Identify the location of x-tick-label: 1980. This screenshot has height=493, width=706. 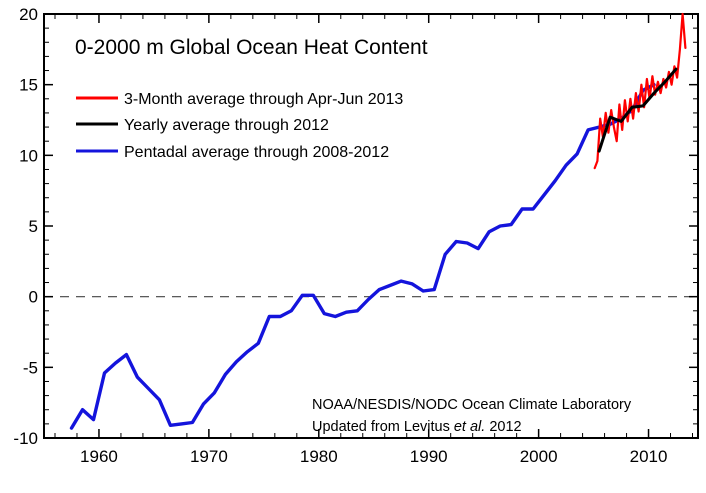
(319, 456).